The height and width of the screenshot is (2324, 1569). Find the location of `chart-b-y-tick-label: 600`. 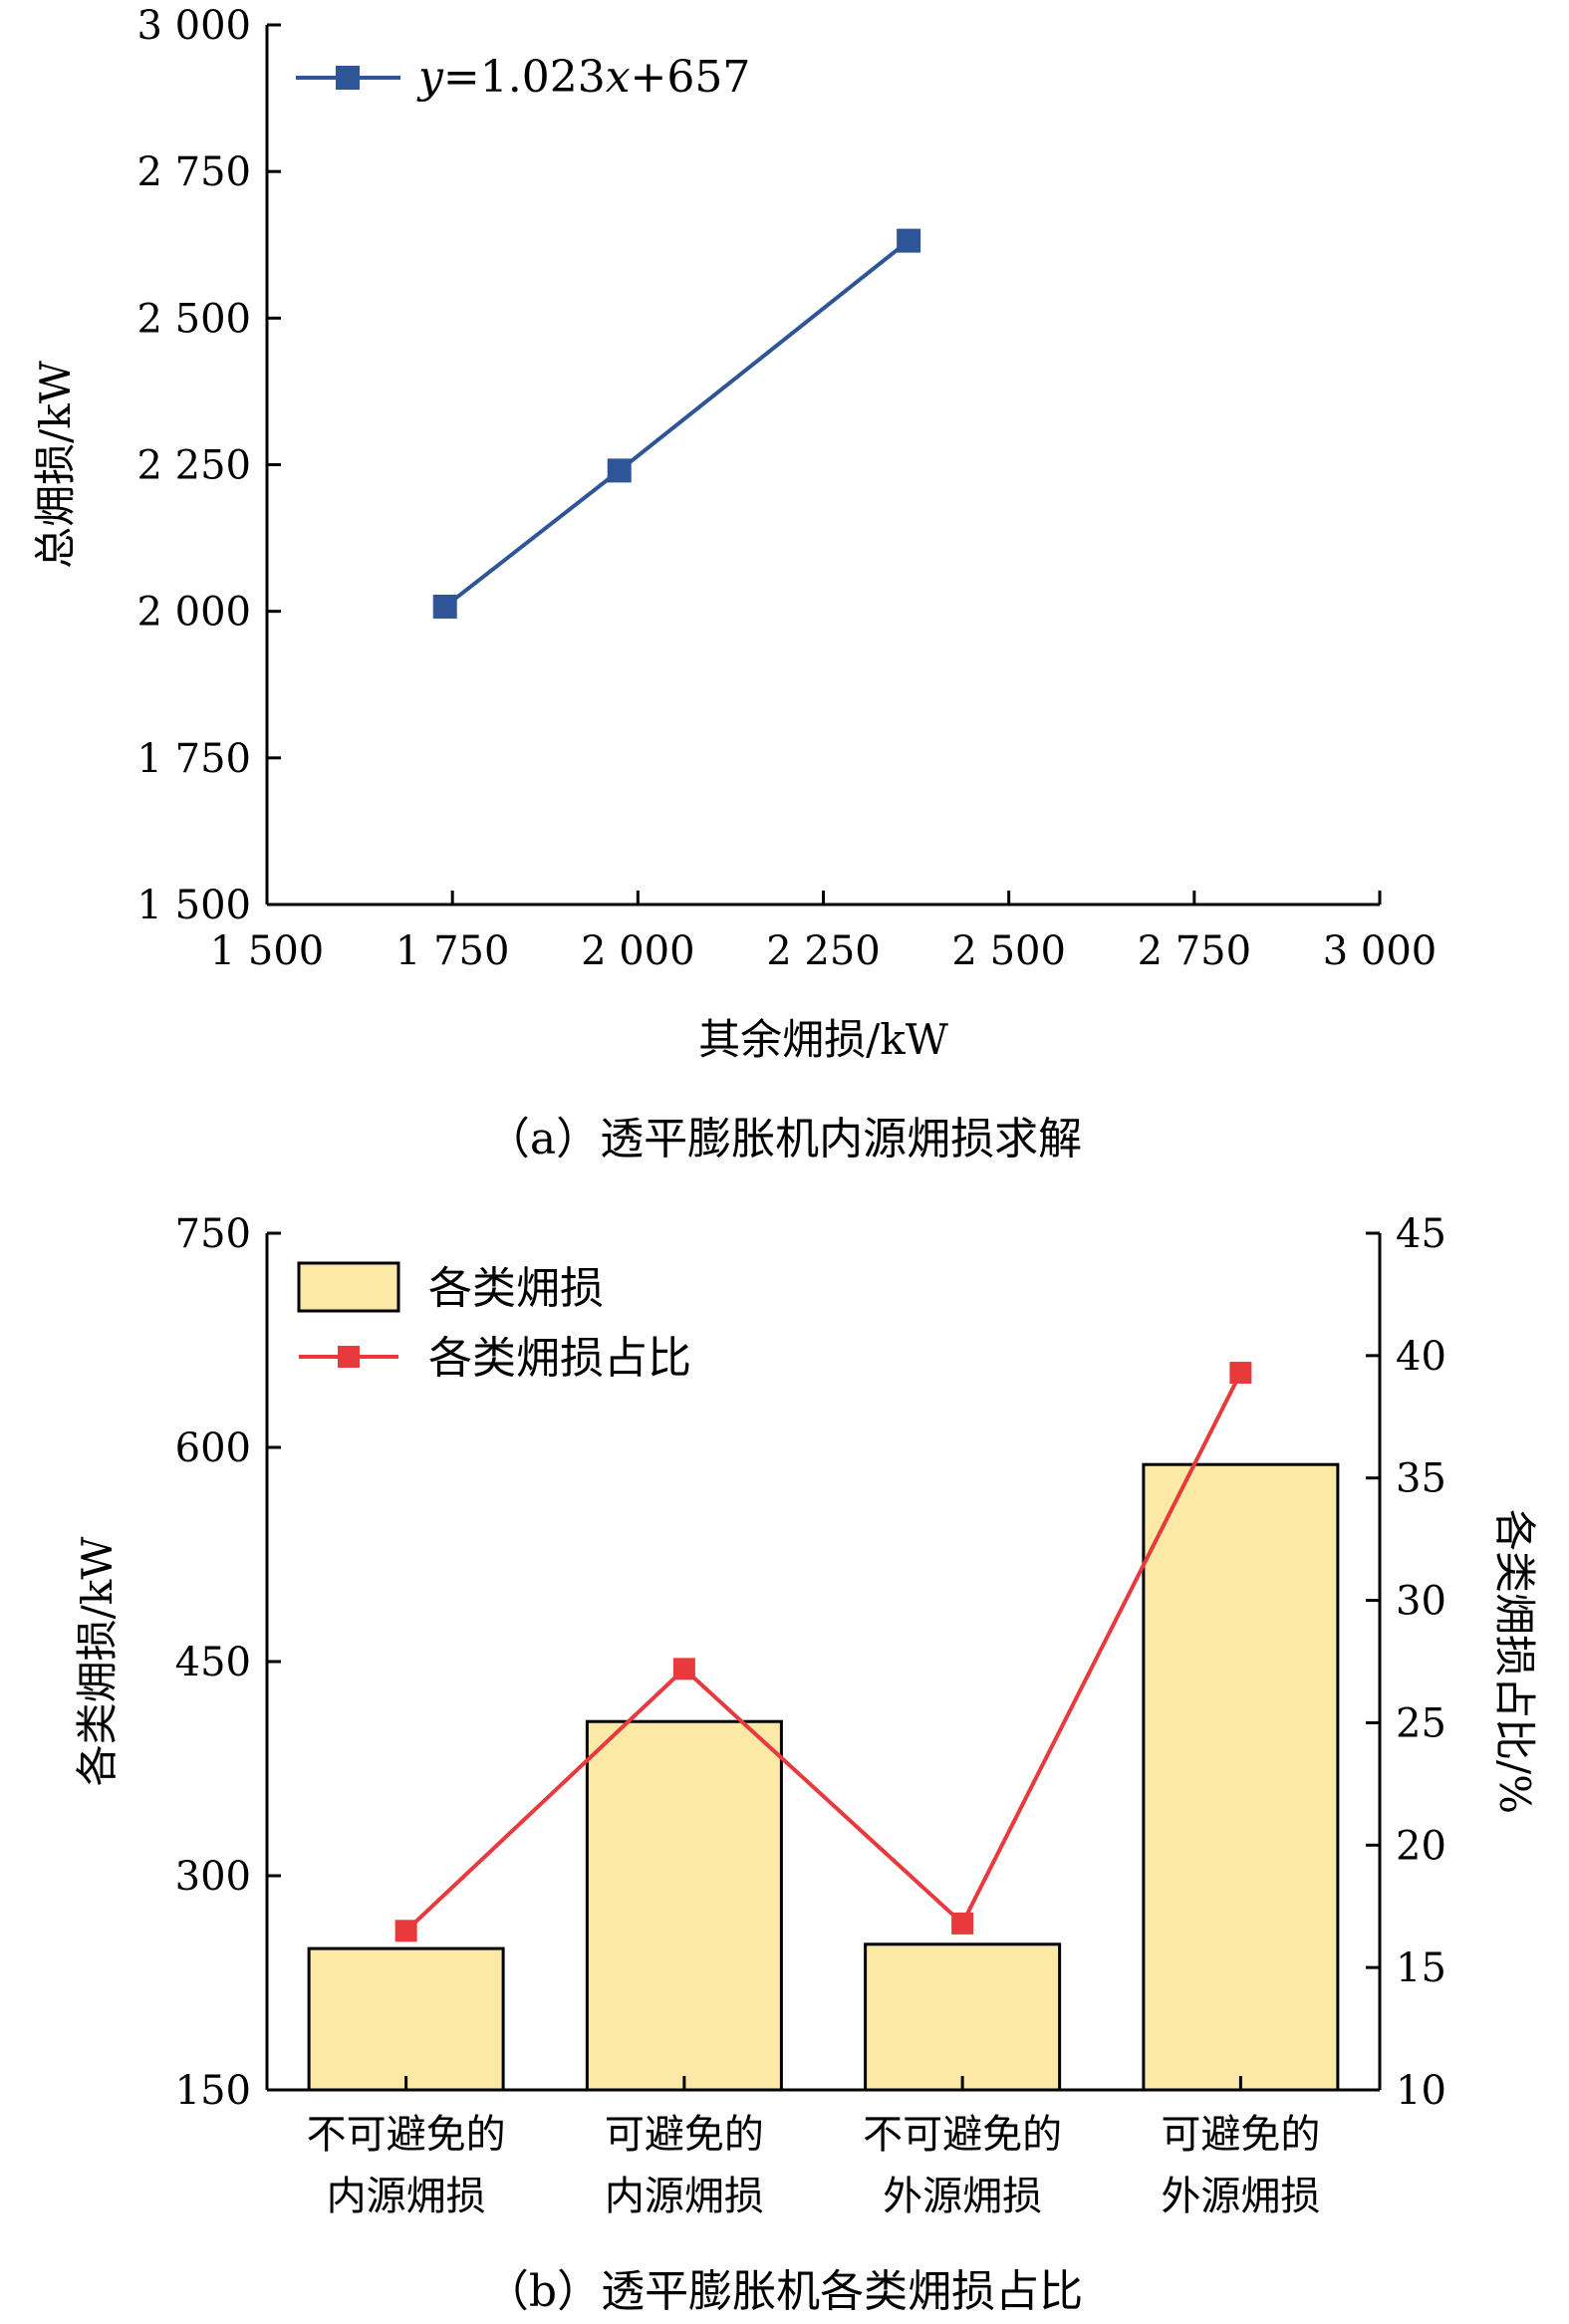

chart-b-y-tick-label: 600 is located at coordinates (213, 1448).